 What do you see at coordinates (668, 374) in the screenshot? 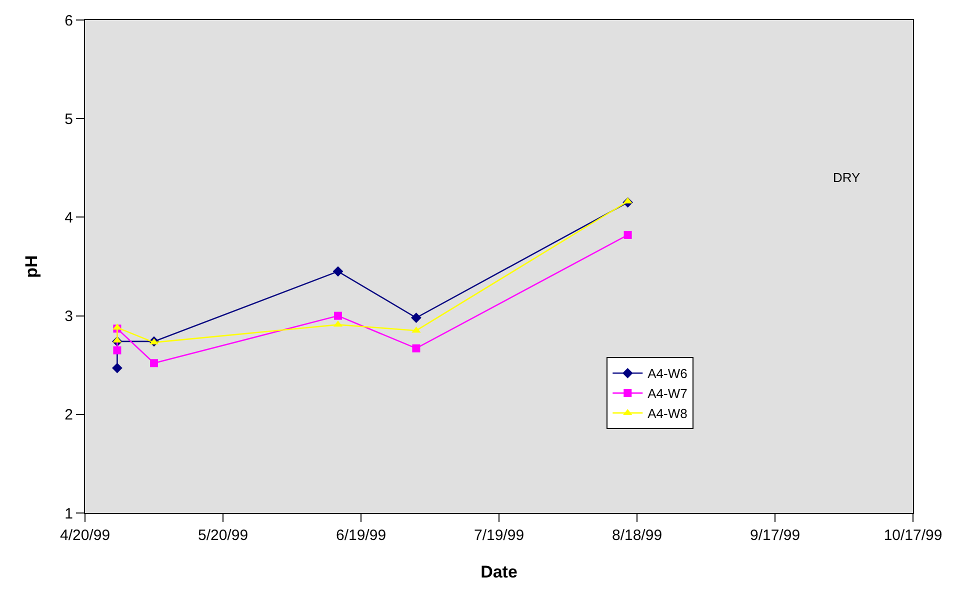
I see `legend-label: A4-W6` at bounding box center [668, 374].